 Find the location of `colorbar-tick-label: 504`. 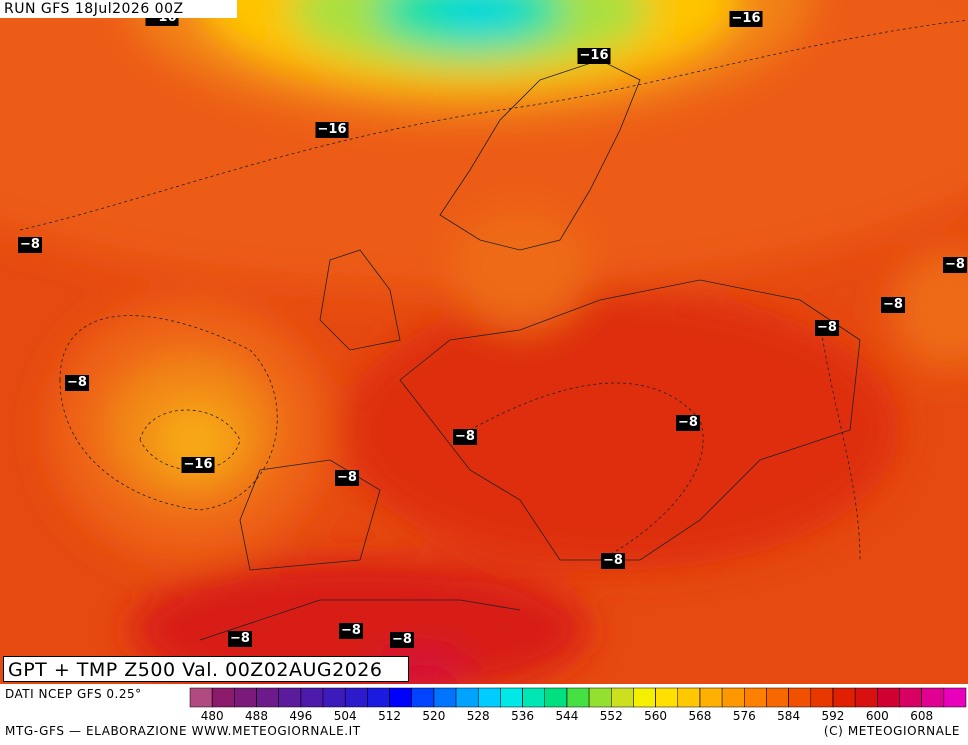

colorbar-tick-label: 504 is located at coordinates (345, 716).